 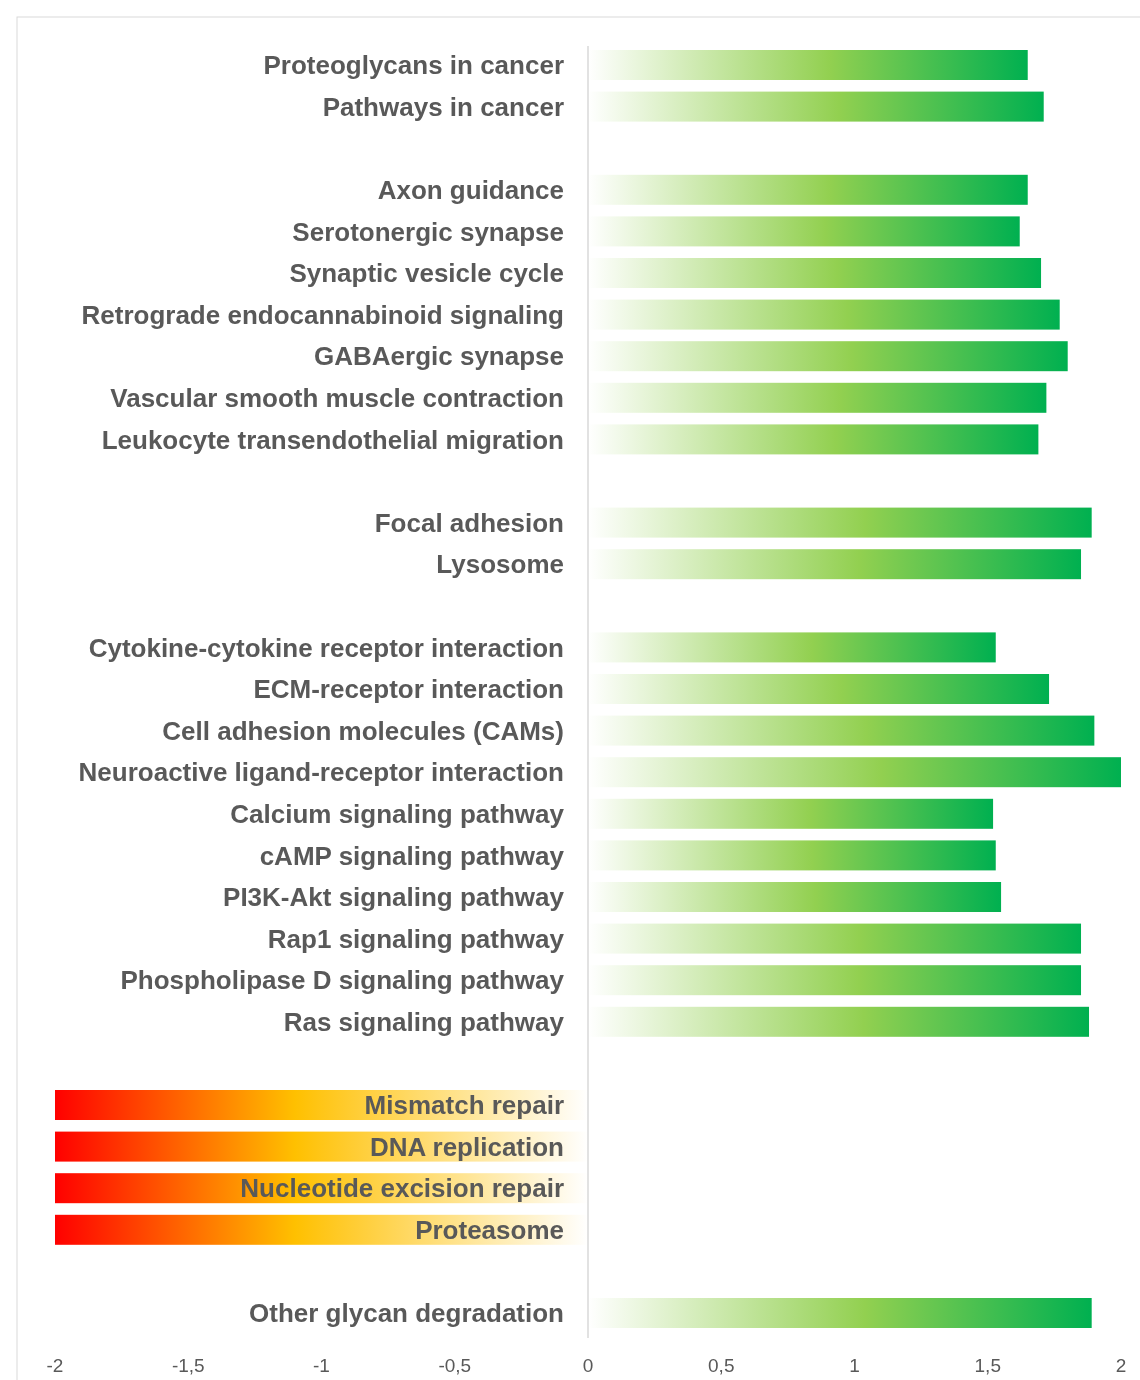 I want to click on x-tick-label: 1,5, so click(x=987, y=1365).